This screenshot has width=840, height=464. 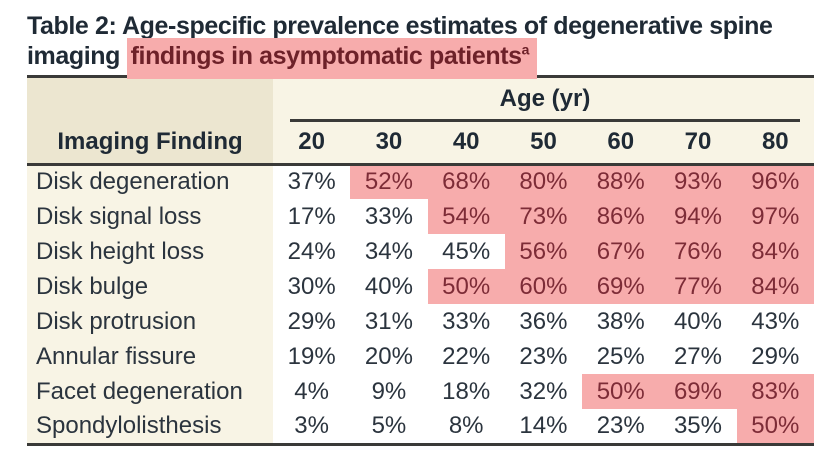 I want to click on value-cell: 73%, so click(x=543, y=216).